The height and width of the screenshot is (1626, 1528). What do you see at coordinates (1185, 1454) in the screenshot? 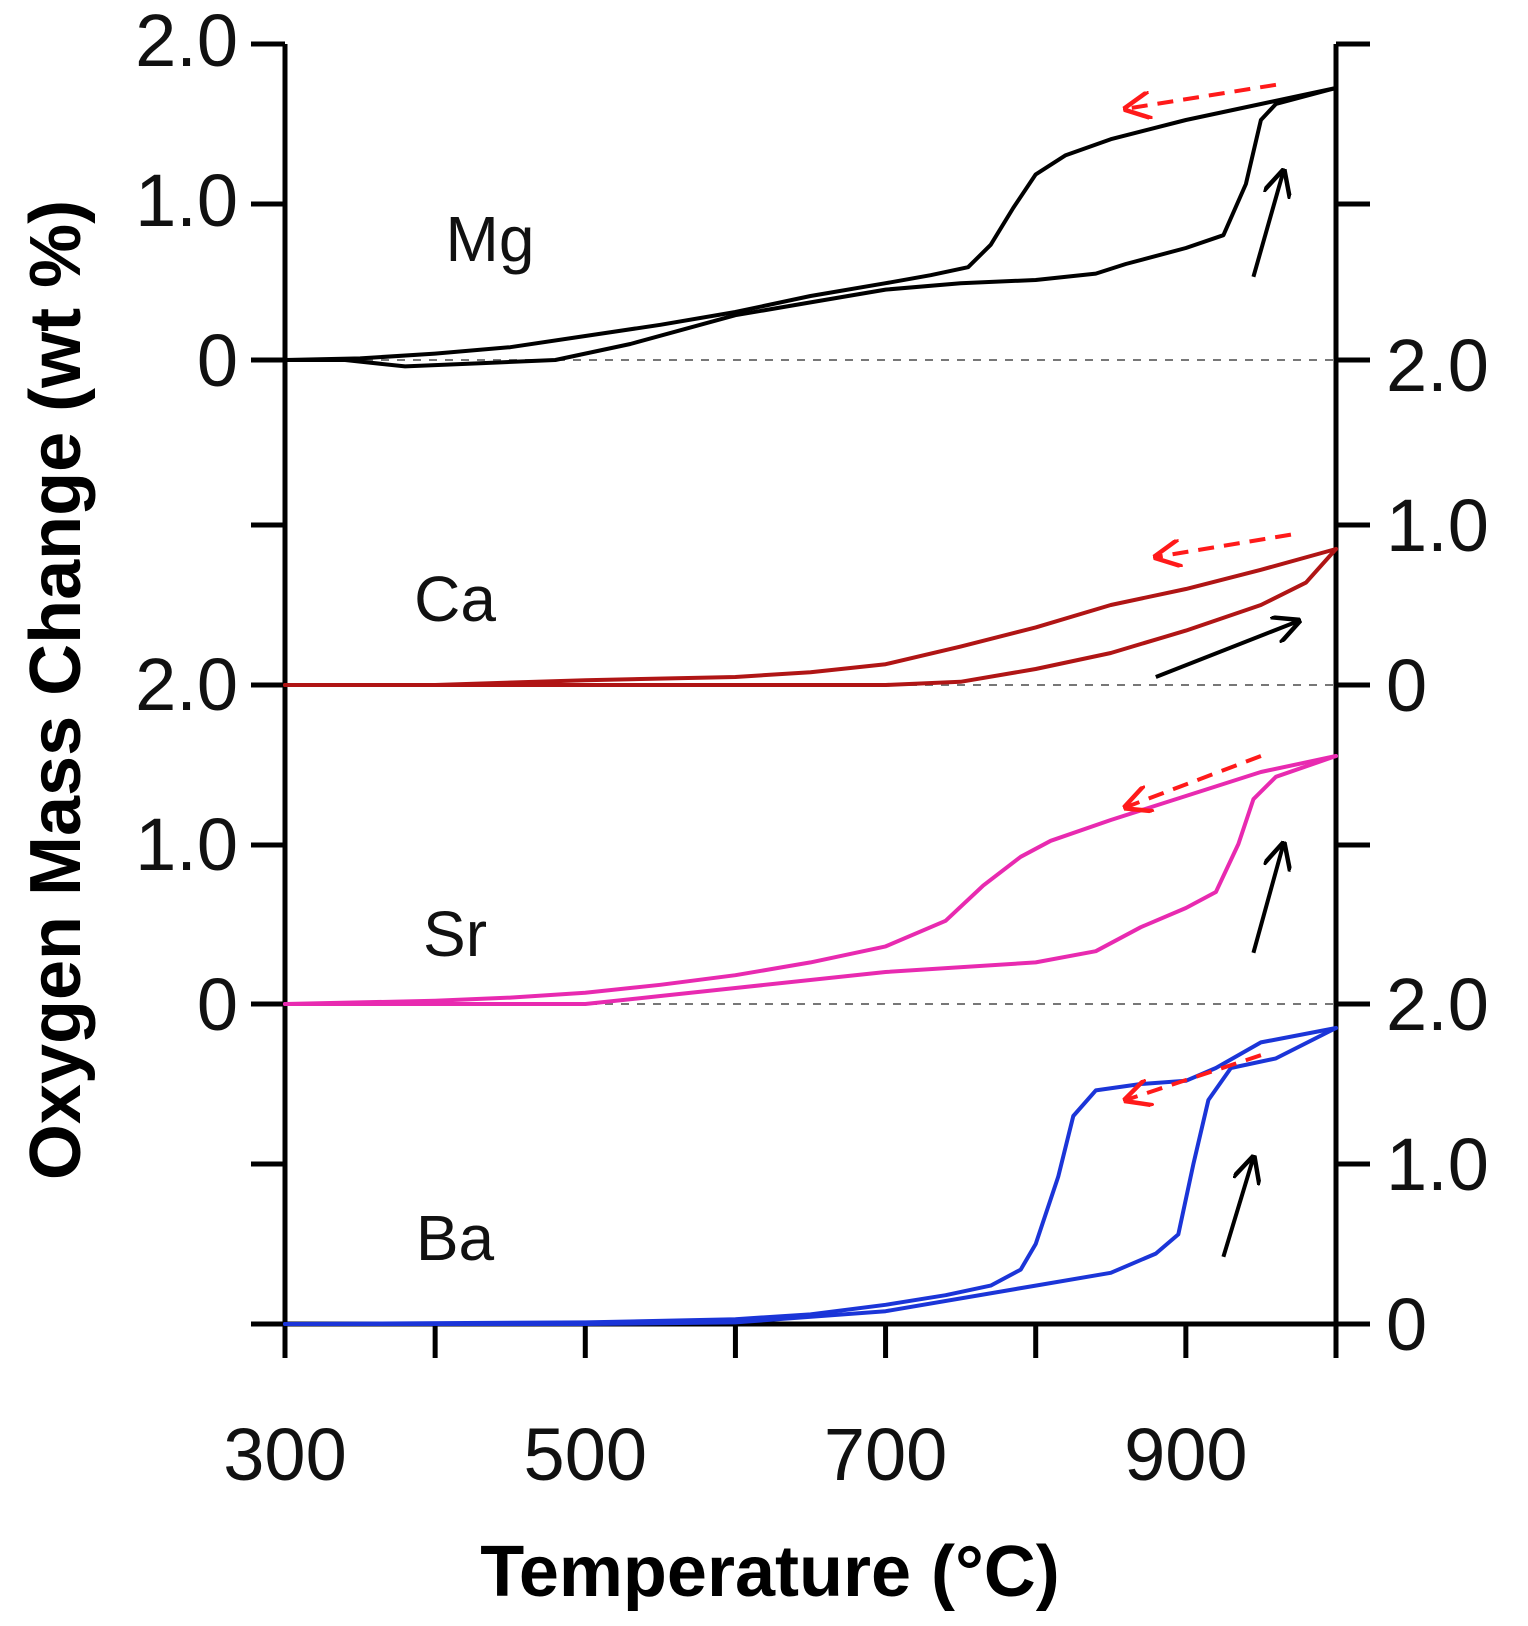
I see `x-tick-label: 900` at bounding box center [1185, 1454].